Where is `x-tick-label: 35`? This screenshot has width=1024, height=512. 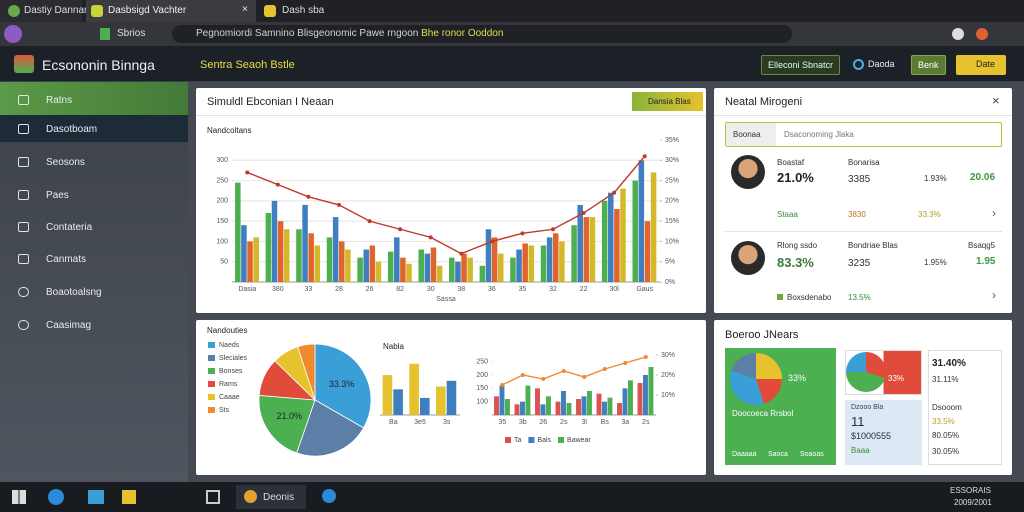
x-tick-label: 35 is located at coordinates (523, 289).